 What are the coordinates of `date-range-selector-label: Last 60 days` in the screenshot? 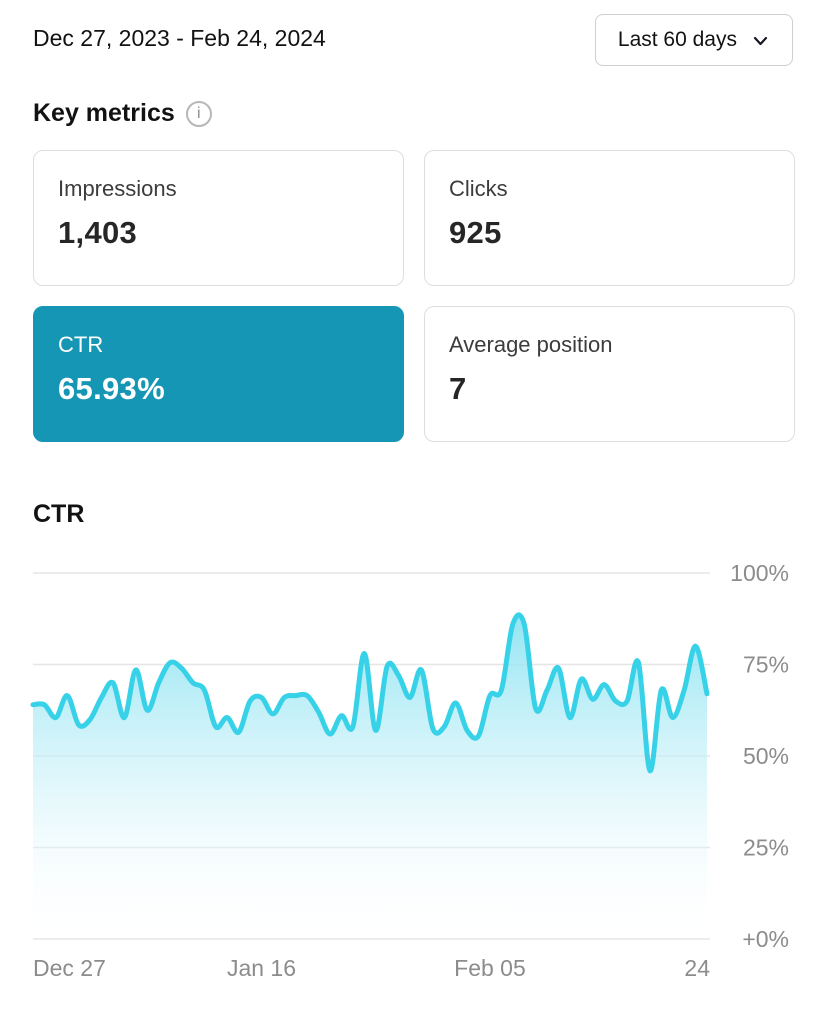 It's located at (677, 39).